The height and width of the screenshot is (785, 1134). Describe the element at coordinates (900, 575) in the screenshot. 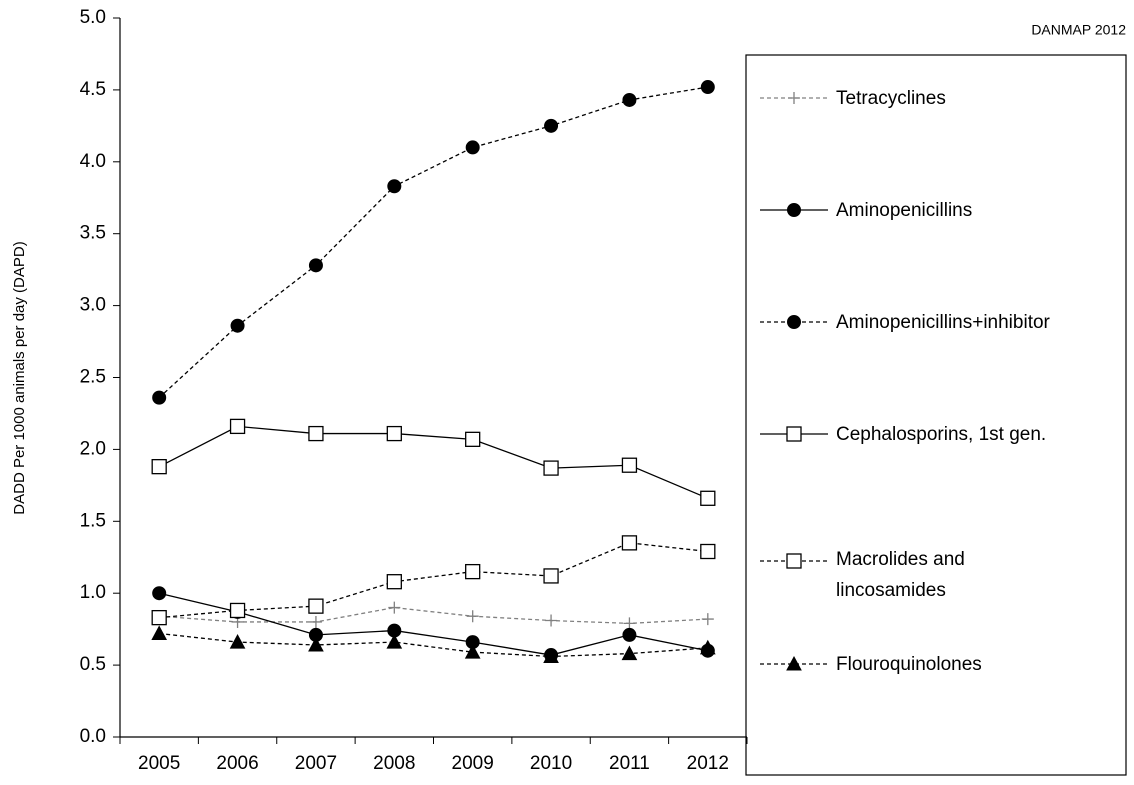

I see `legend-label: Macrolides and lincosamides` at that location.